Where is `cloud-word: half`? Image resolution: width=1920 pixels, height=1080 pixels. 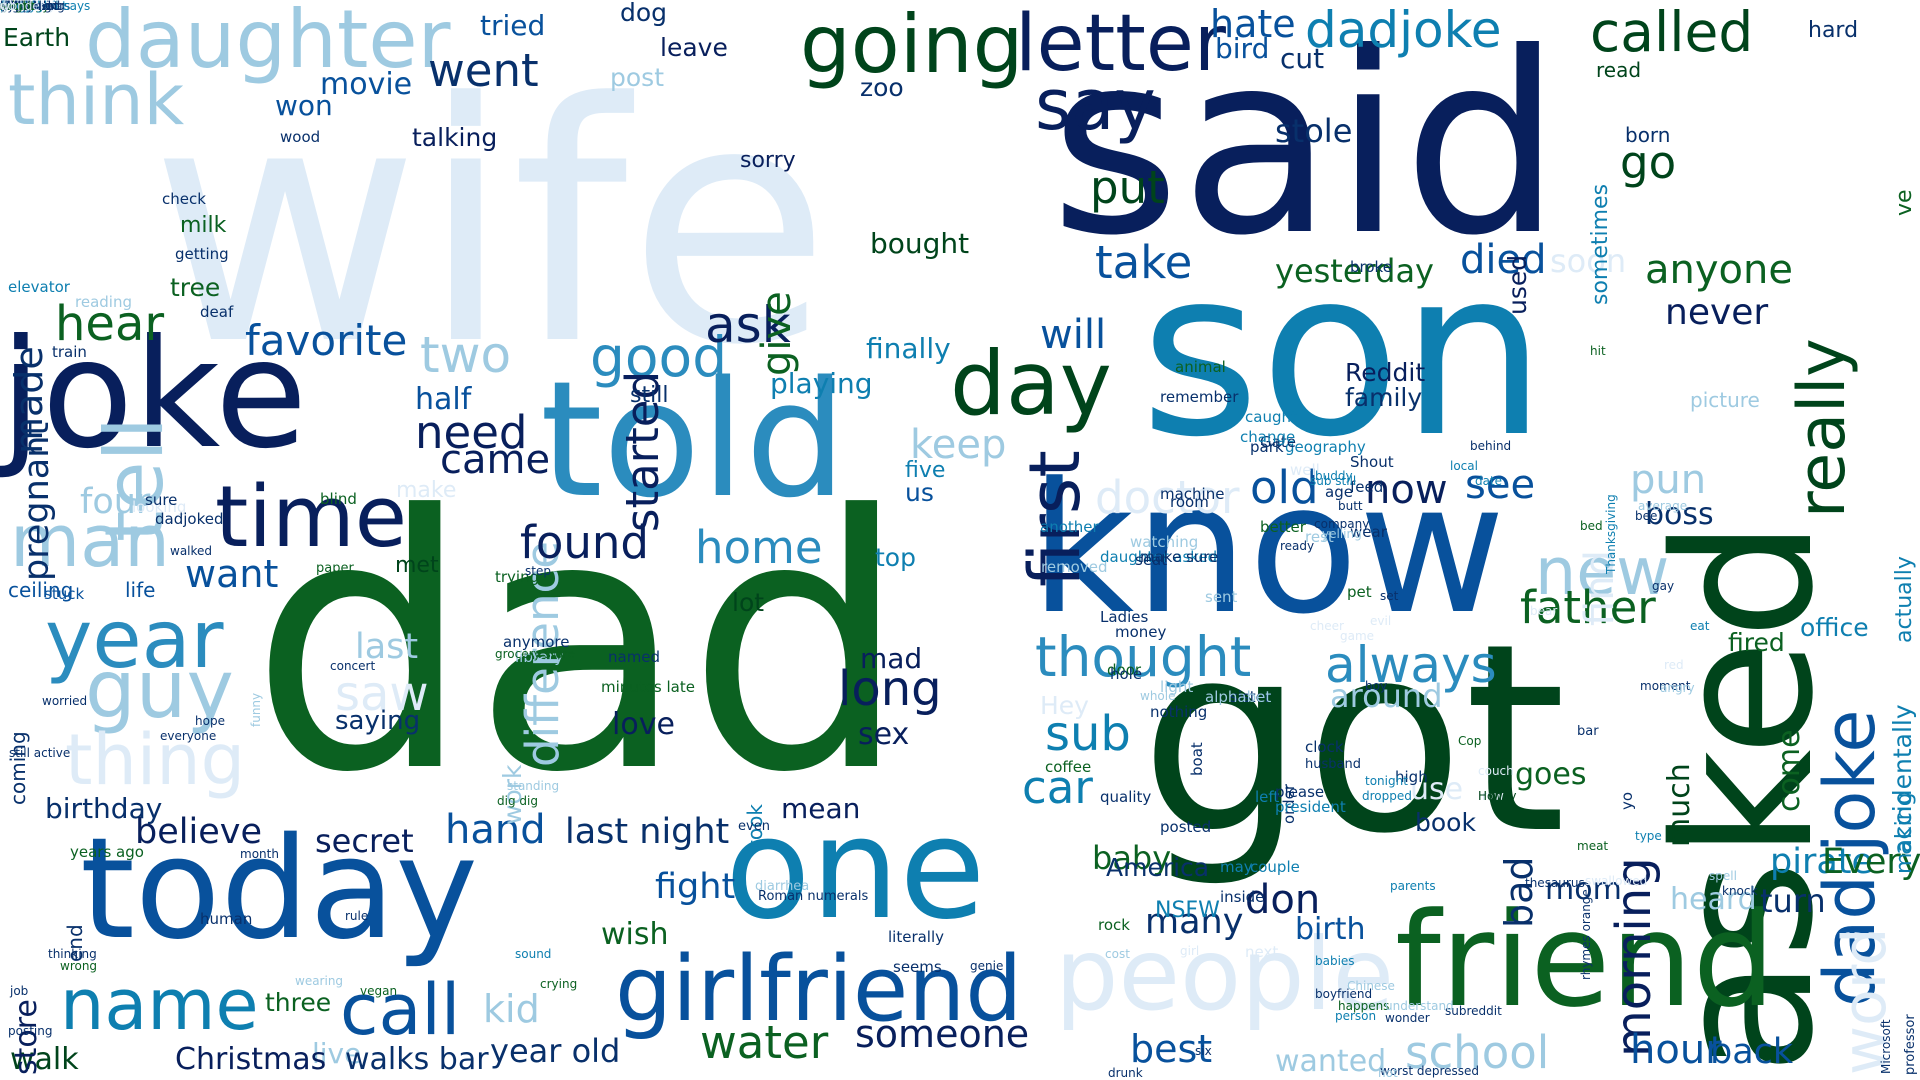 cloud-word: half is located at coordinates (443, 399).